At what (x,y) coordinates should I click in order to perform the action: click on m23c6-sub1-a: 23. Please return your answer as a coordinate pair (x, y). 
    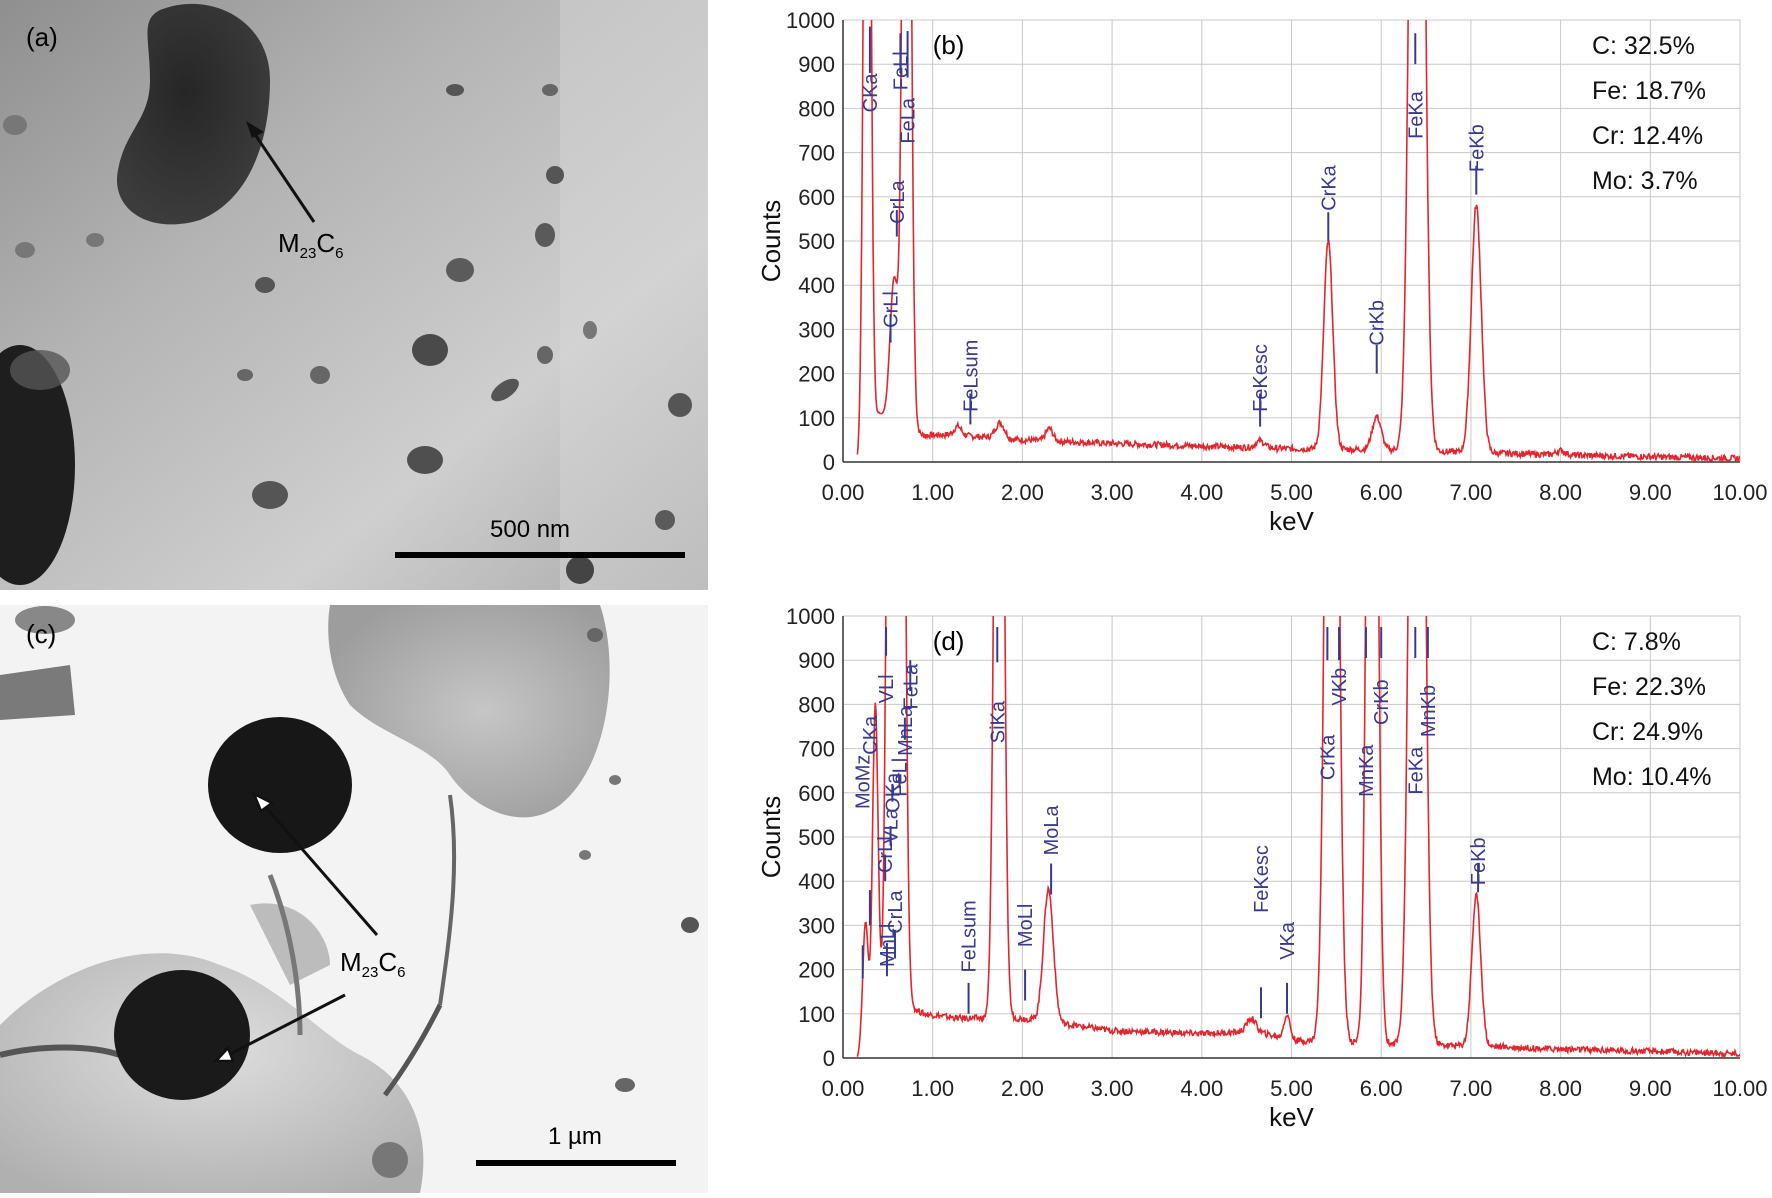
    Looking at the image, I should click on (308, 254).